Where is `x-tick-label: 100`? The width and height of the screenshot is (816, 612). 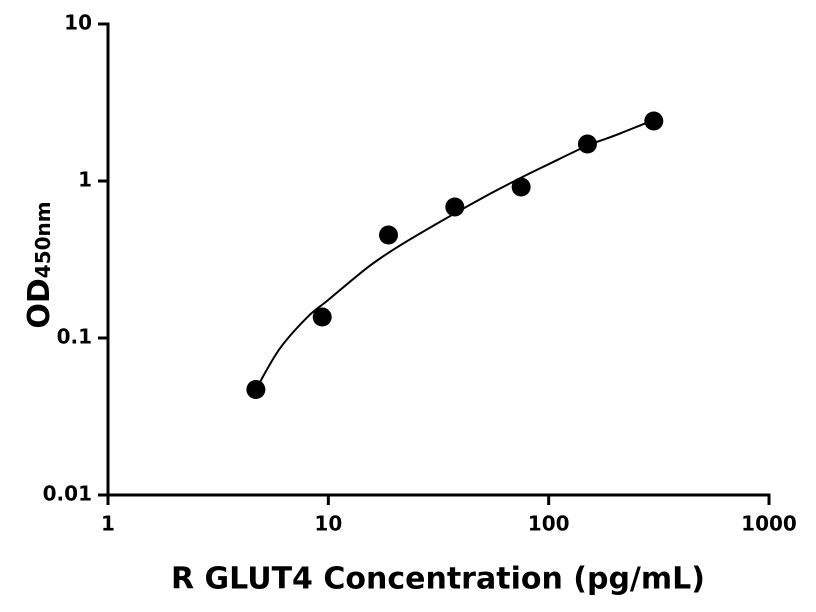
x-tick-label: 100 is located at coordinates (549, 524).